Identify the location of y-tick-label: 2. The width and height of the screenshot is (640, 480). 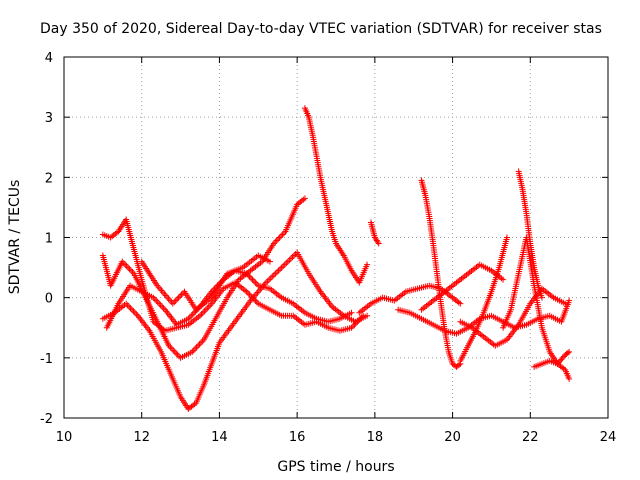
(49, 178).